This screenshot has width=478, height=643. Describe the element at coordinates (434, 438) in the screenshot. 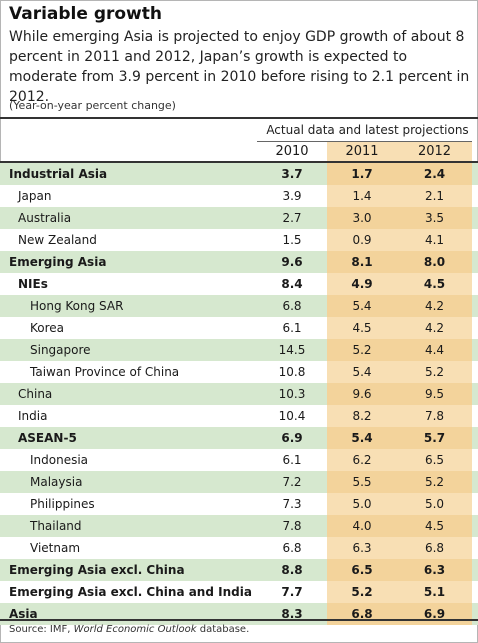

I see `value-2012: 5.7` at that location.